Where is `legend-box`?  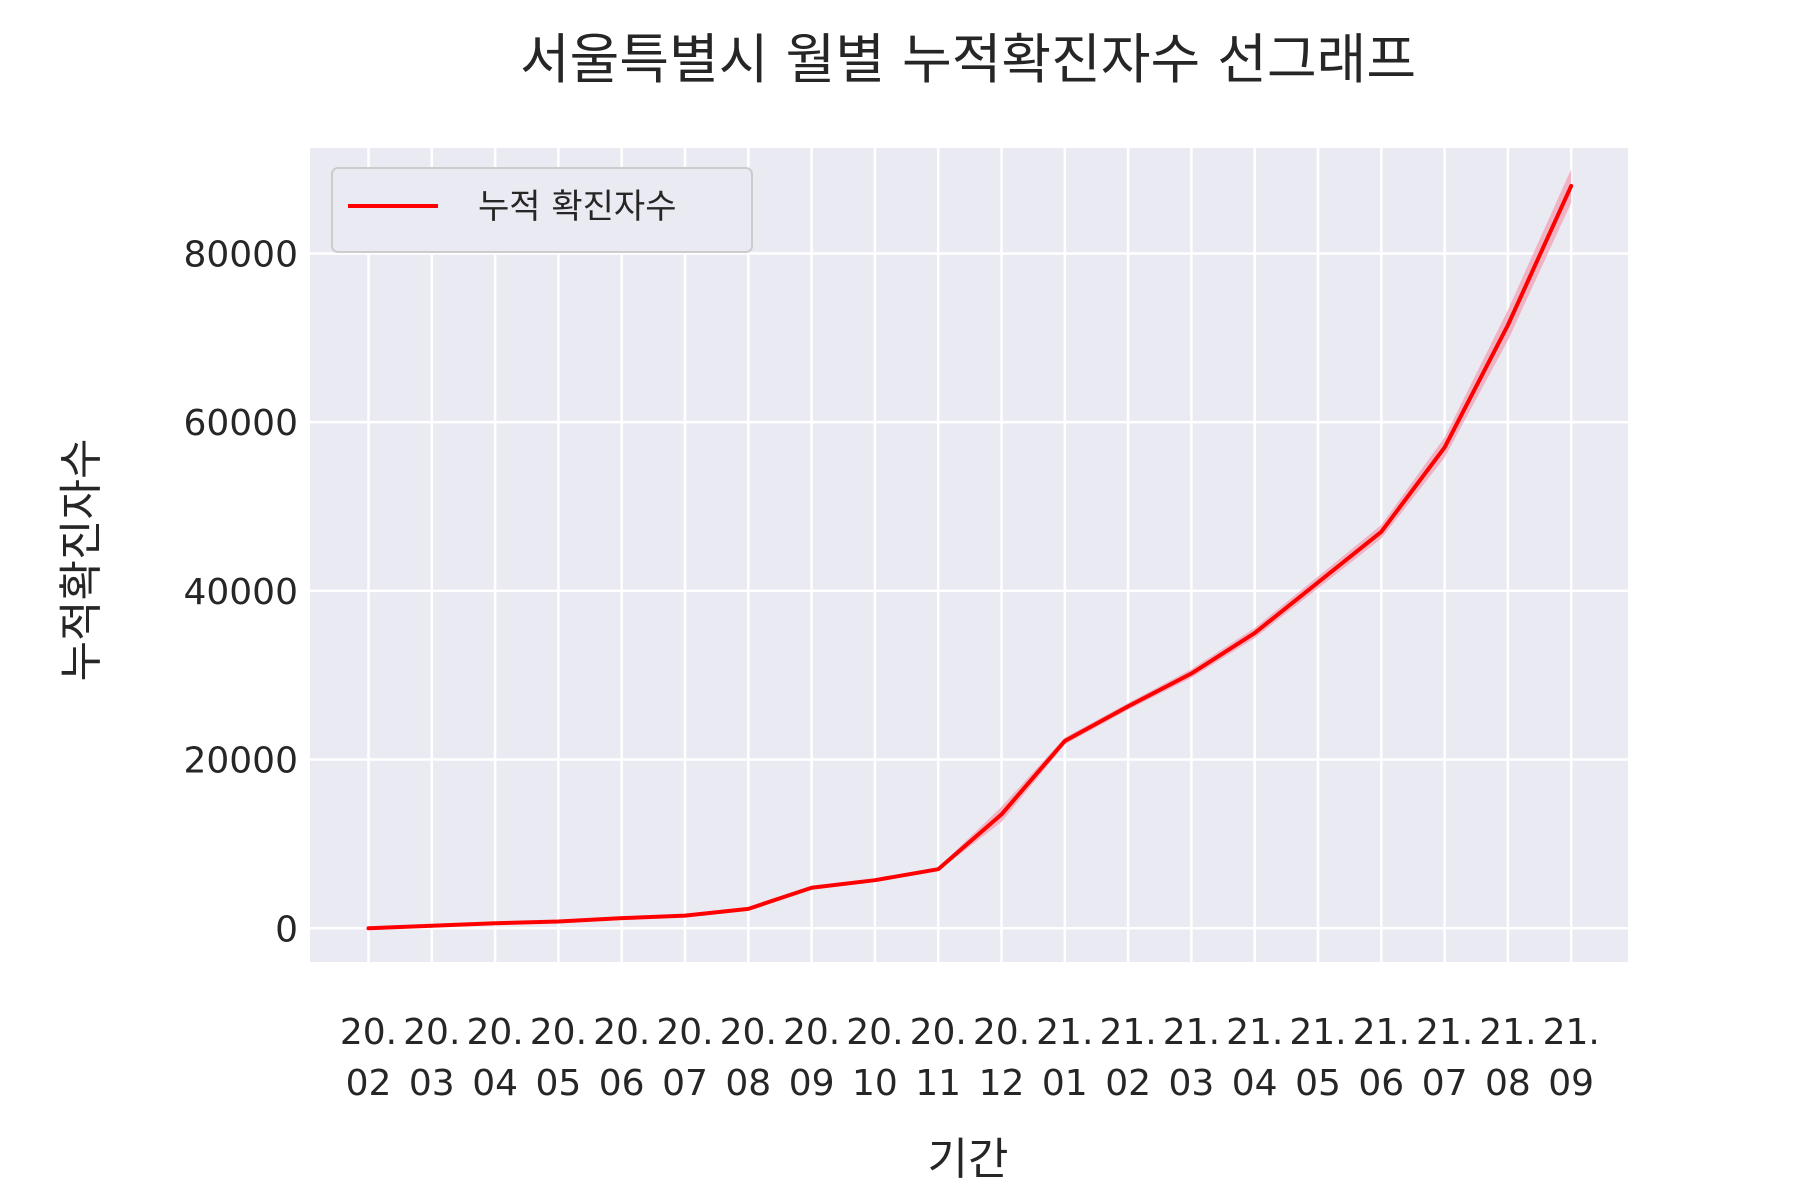
legend-box is located at coordinates (542, 210).